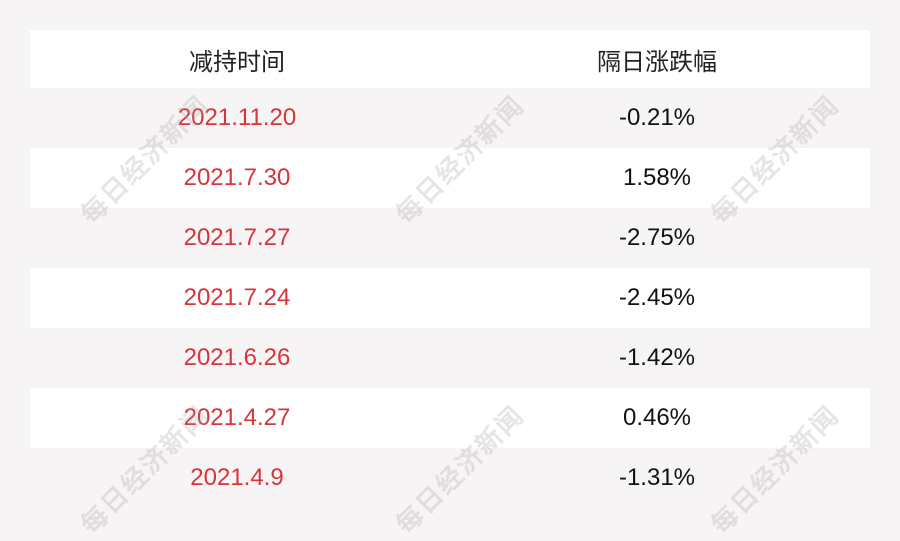  I want to click on change-cell: -2.45%, so click(657, 297).